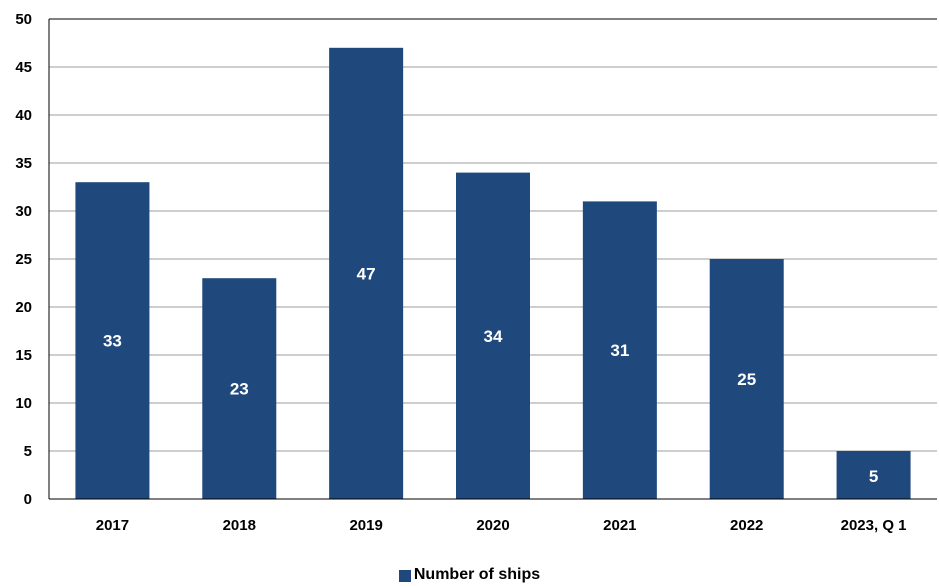 The width and height of the screenshot is (939, 588). Describe the element at coordinates (23, 211) in the screenshot. I see `y-tick-label: 30` at that location.